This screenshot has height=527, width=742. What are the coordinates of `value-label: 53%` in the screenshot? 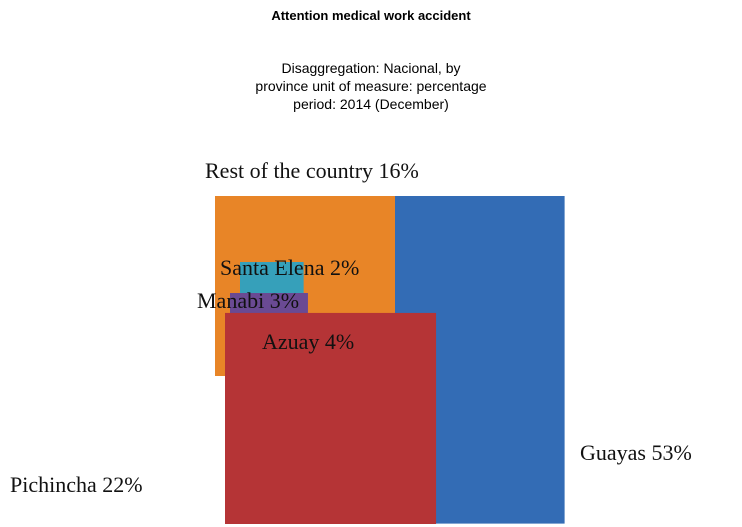 It's located at (671, 452).